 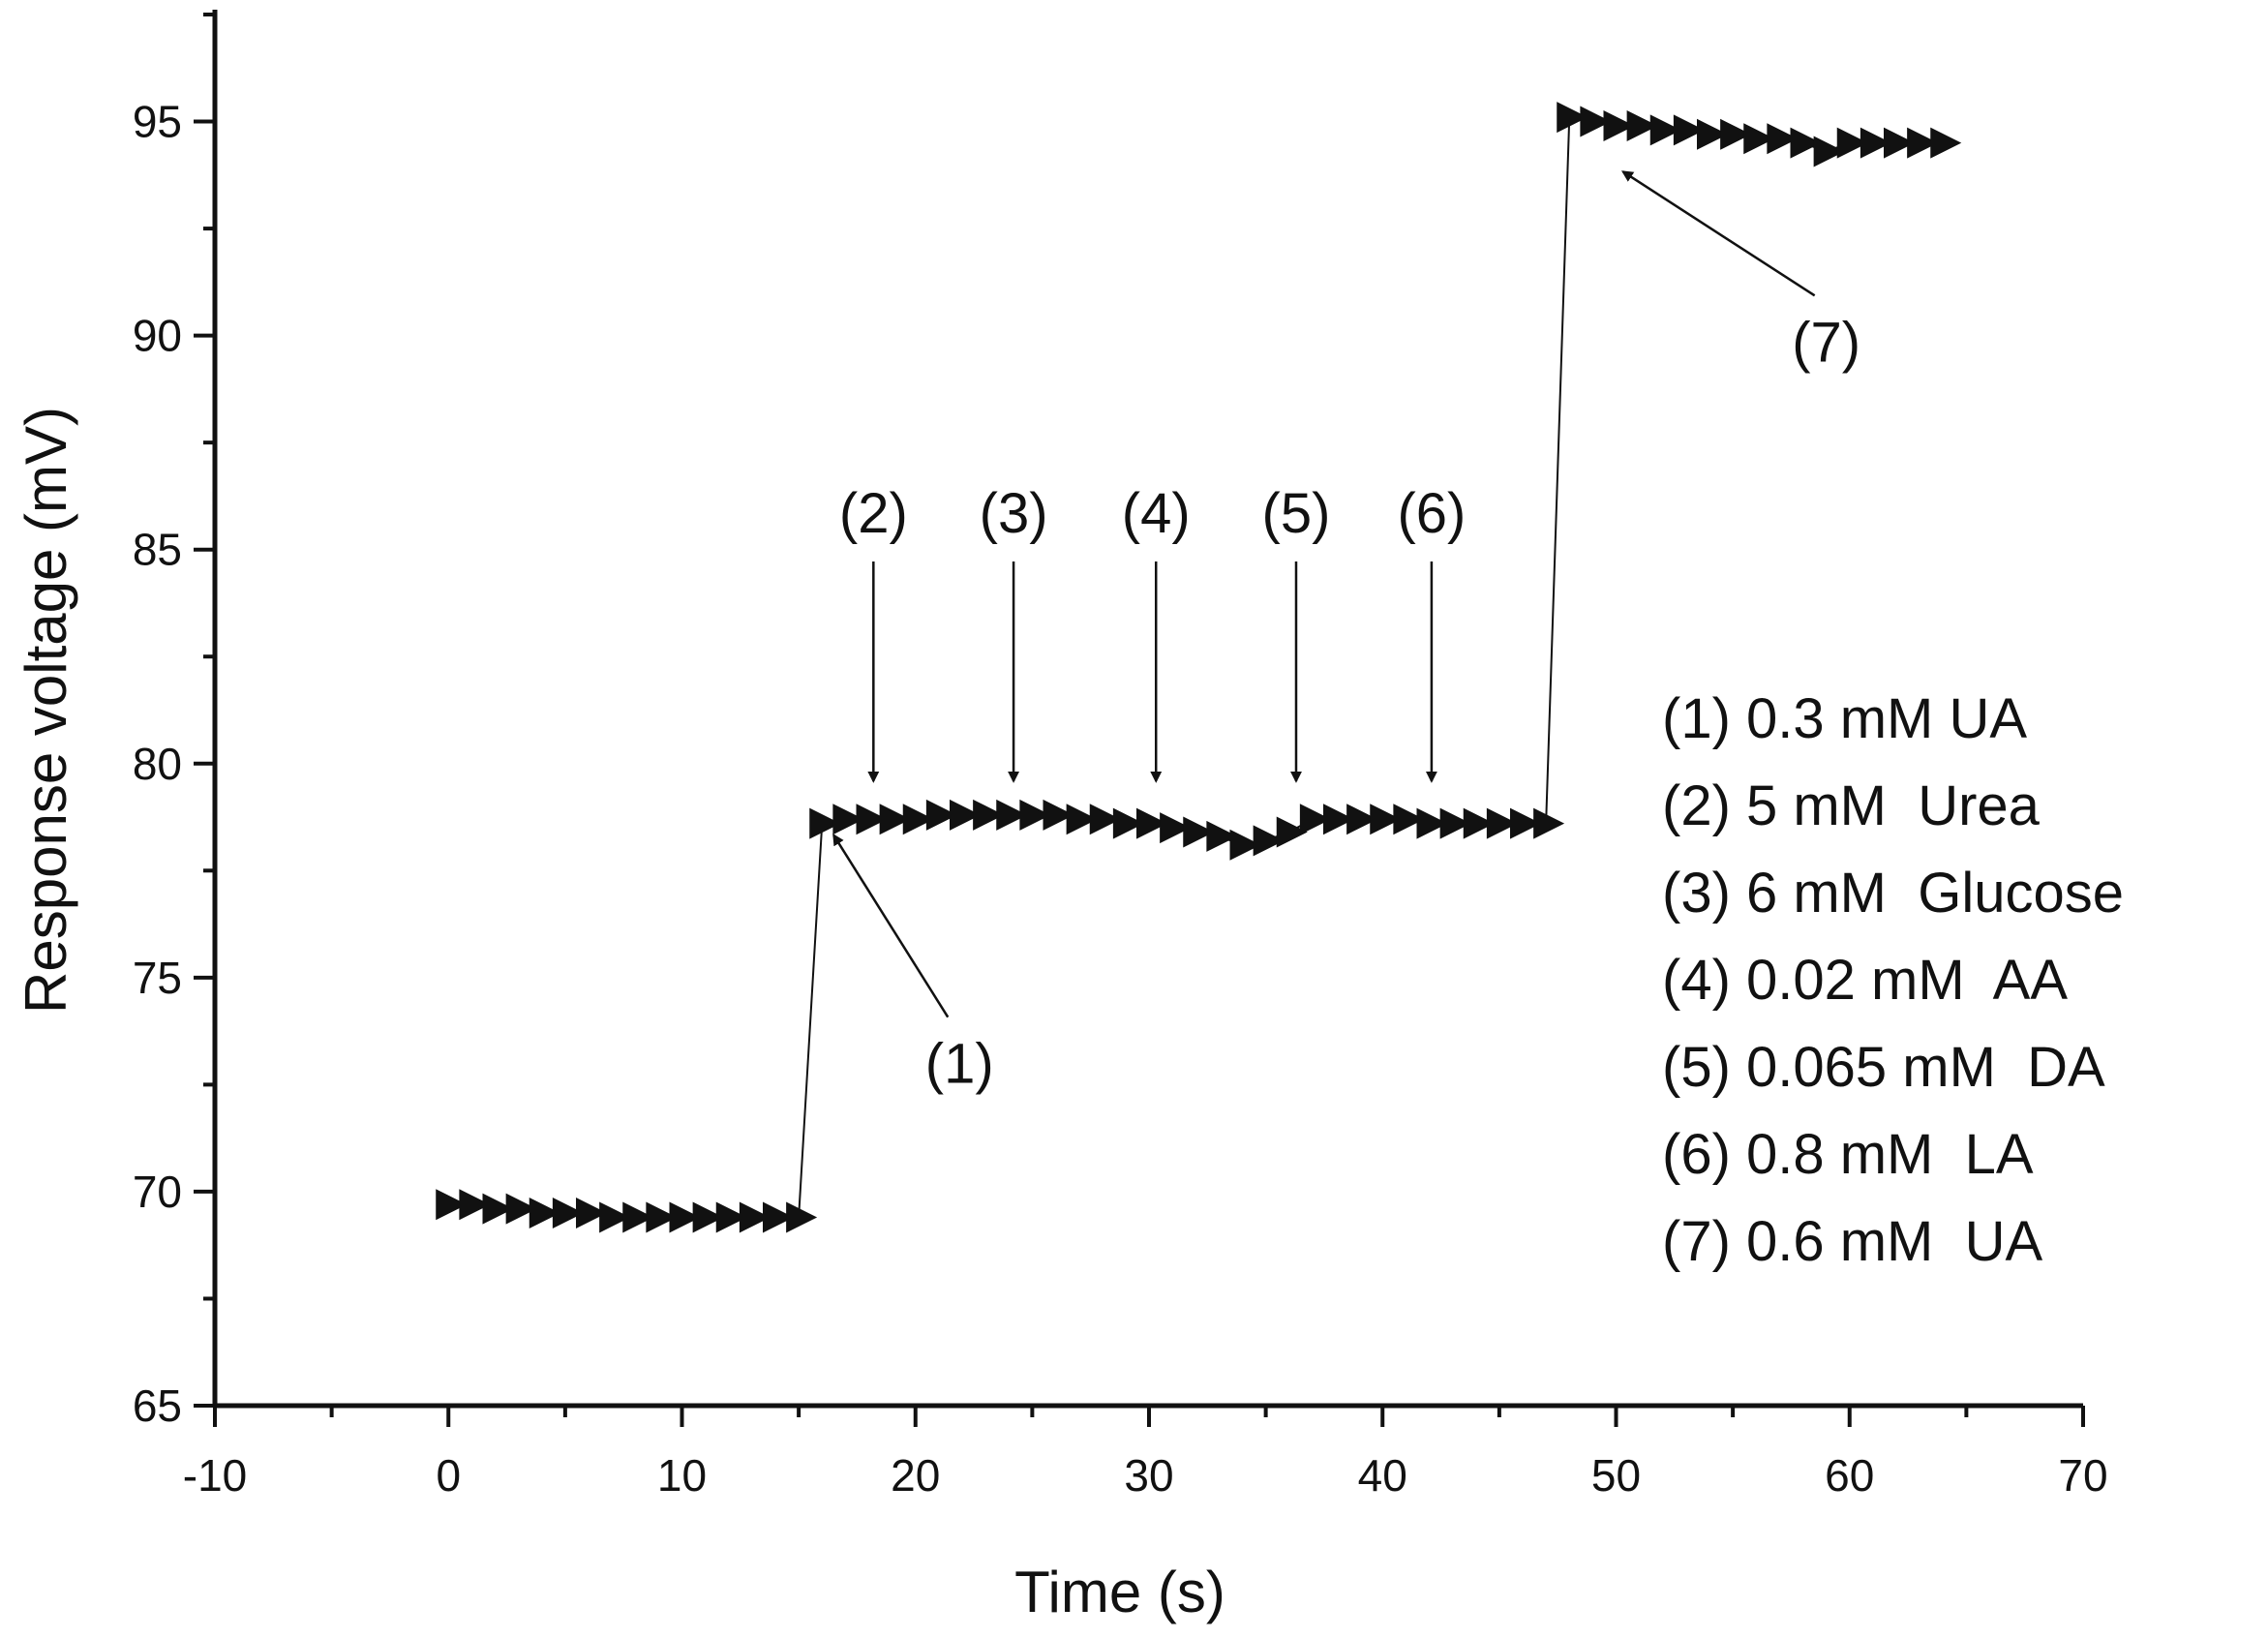 What do you see at coordinates (1844, 719) in the screenshot?
I see `legend-entry: (1) 0.3 mM UA` at bounding box center [1844, 719].